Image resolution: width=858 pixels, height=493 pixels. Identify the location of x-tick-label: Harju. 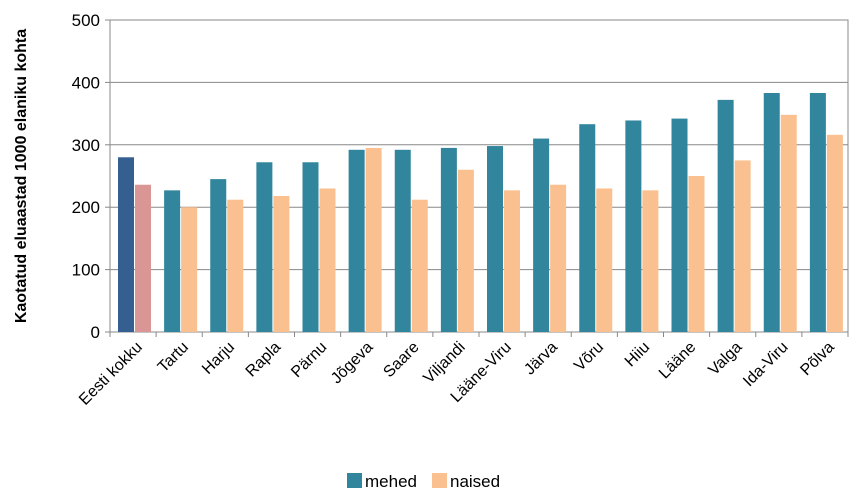
(218, 358).